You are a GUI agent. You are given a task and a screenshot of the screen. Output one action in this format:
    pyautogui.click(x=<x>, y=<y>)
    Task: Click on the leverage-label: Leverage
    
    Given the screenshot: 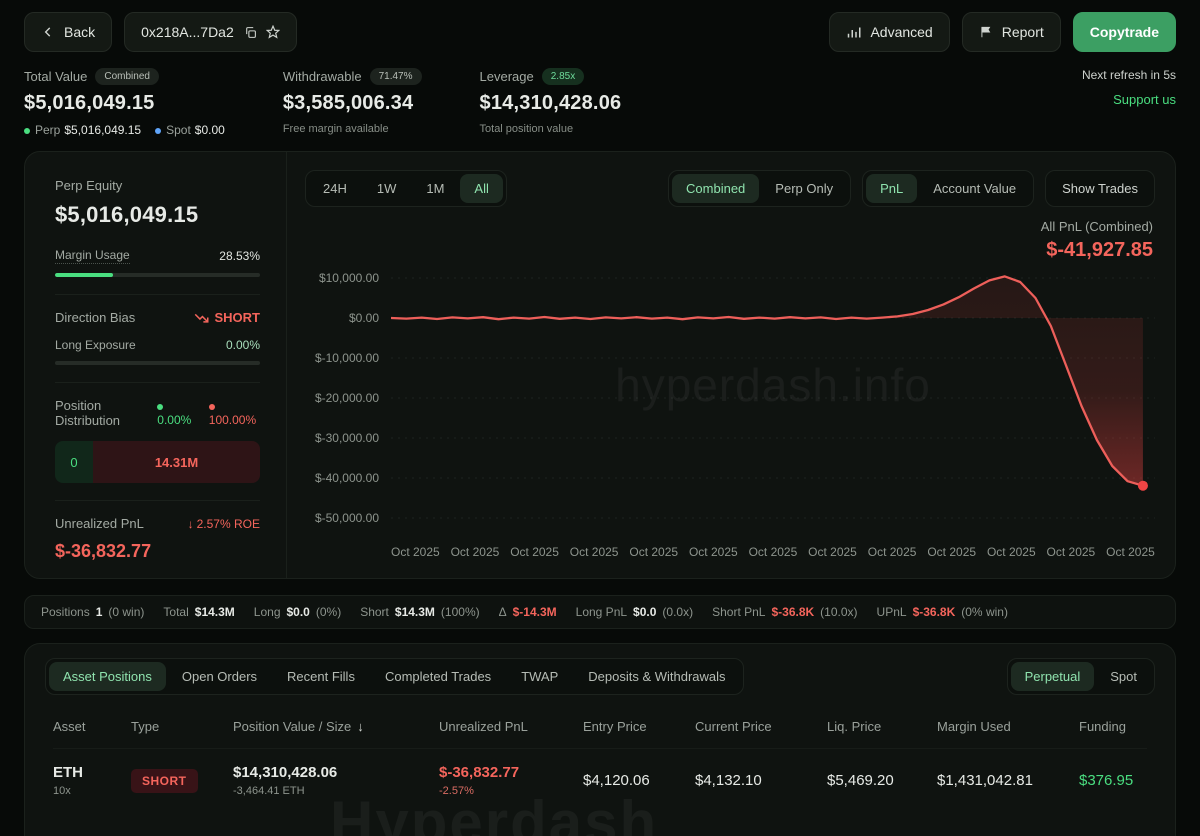 What is the action you would take?
    pyautogui.click(x=506, y=76)
    